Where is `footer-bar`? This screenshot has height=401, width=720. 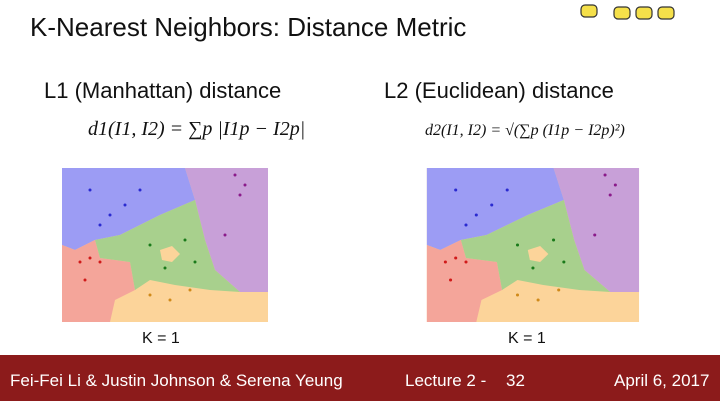
footer-bar is located at coordinates (360, 378).